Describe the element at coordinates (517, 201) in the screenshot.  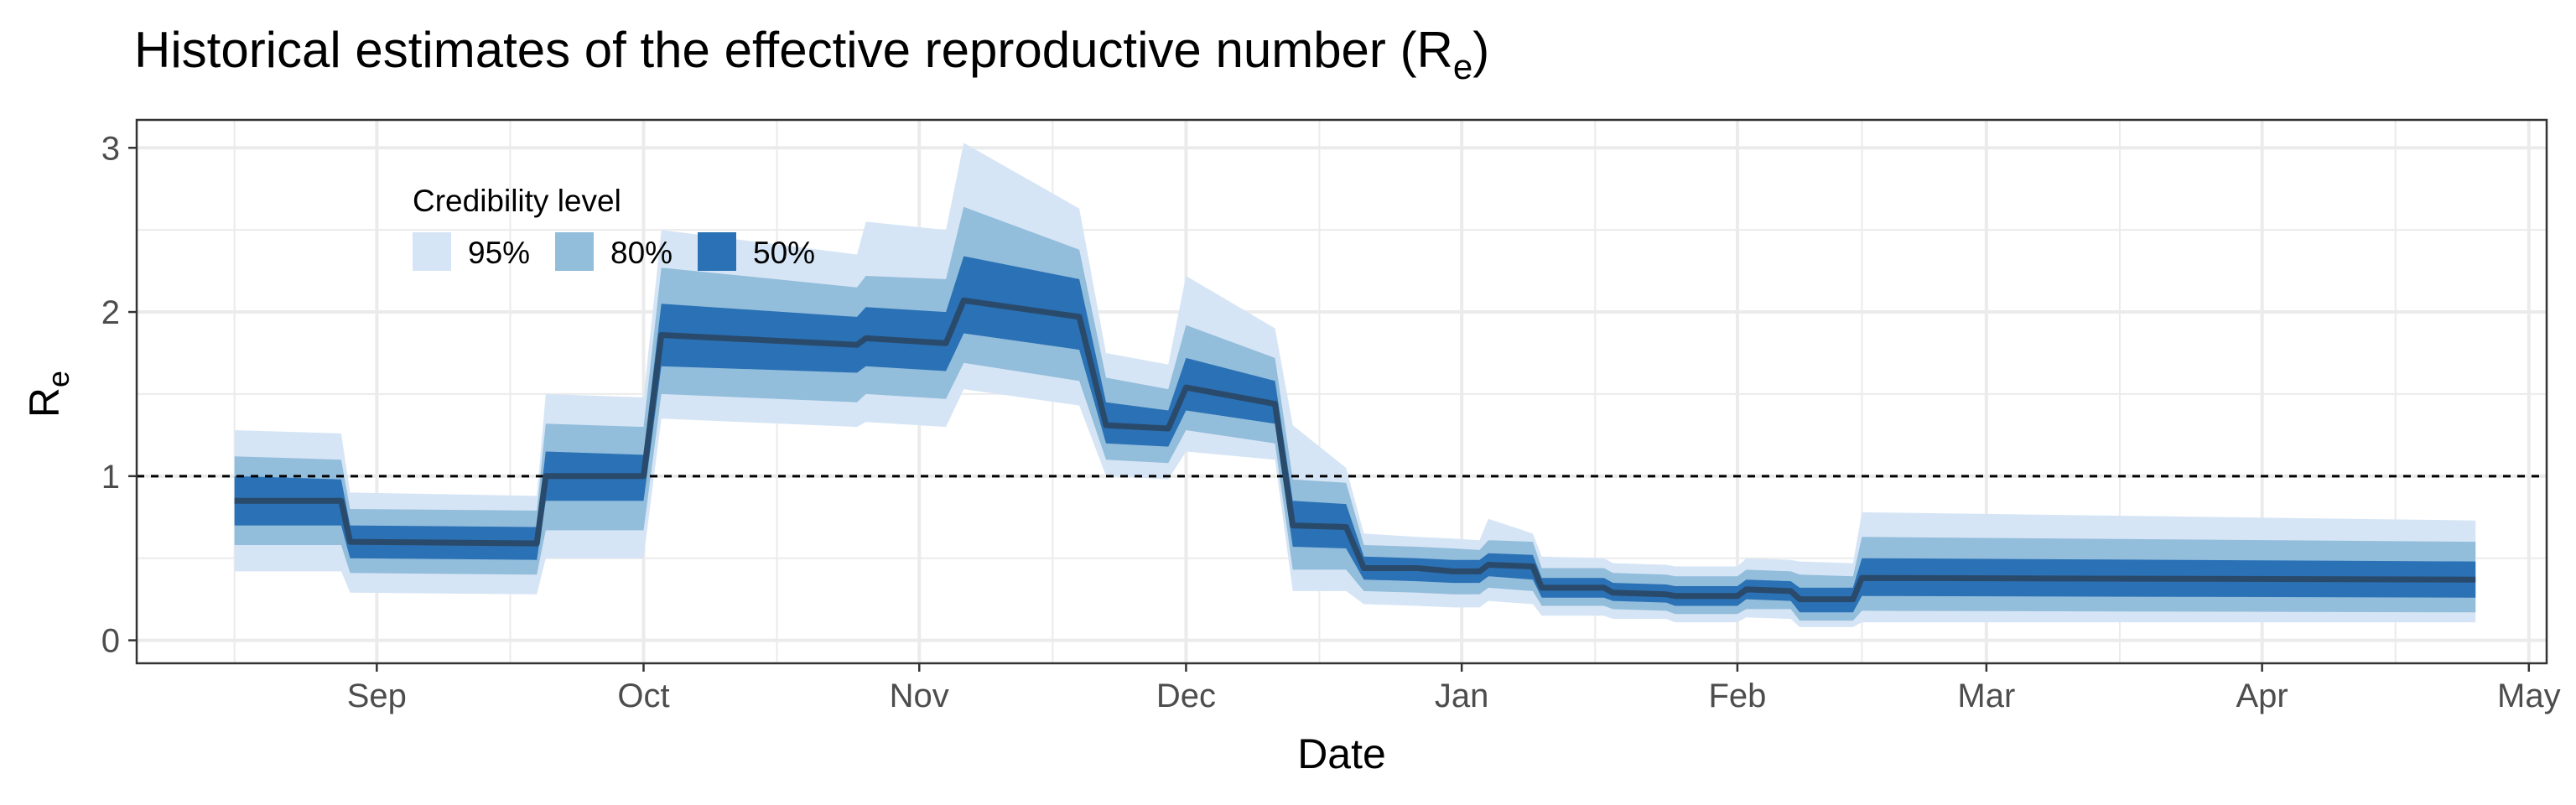
I see `legend-title: Credibility level` at that location.